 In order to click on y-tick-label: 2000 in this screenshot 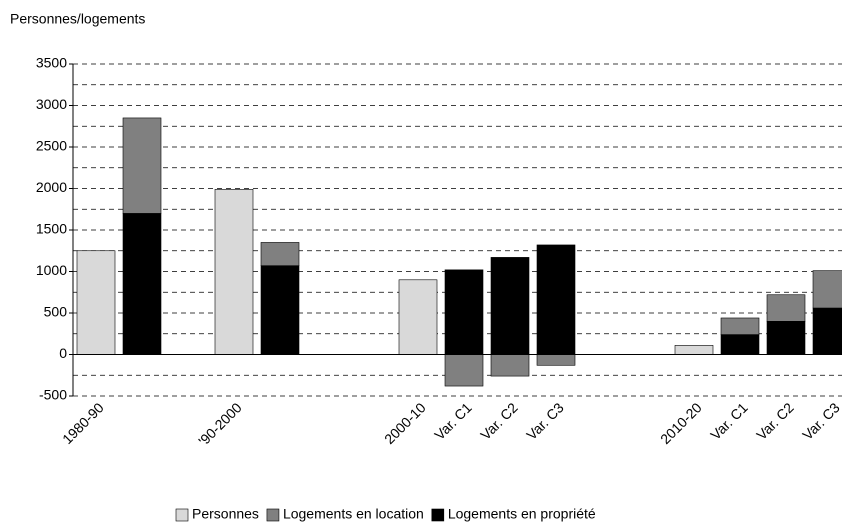, I will do `click(51, 187)`.